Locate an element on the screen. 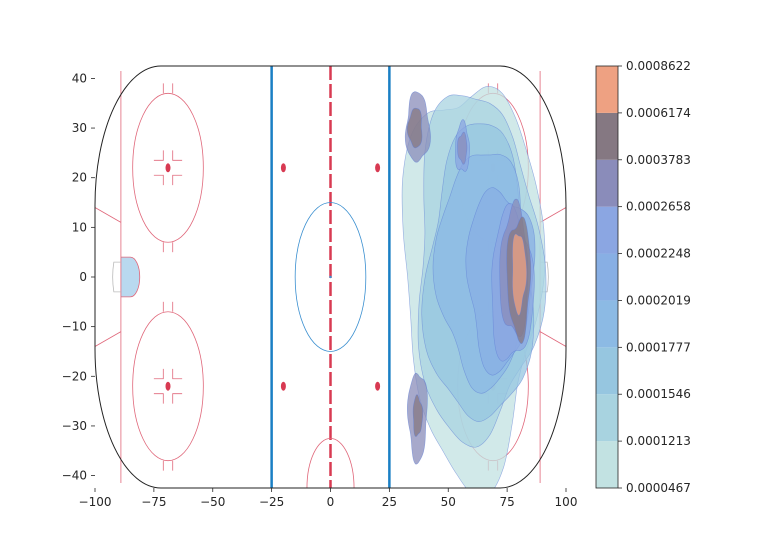 The width and height of the screenshot is (760, 548). x-tick-label: 100 is located at coordinates (566, 502).